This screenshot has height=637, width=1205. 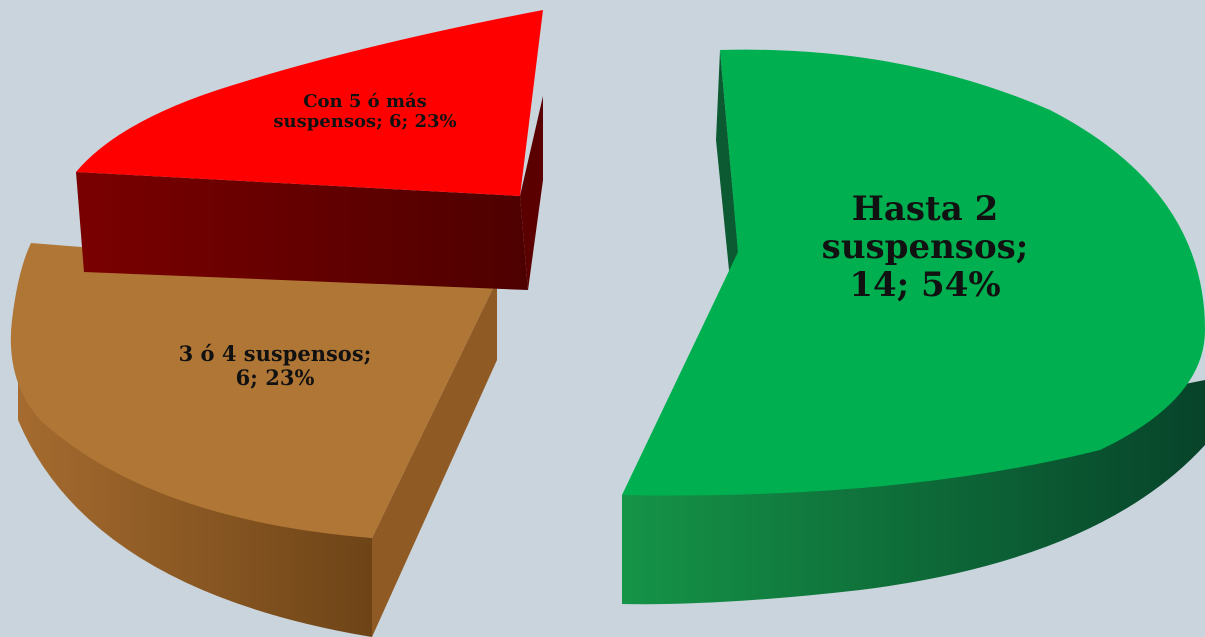 What do you see at coordinates (275, 365) in the screenshot?
I see `data-label-3-4: 3 ó 4 suspensos; 6; 23%` at bounding box center [275, 365].